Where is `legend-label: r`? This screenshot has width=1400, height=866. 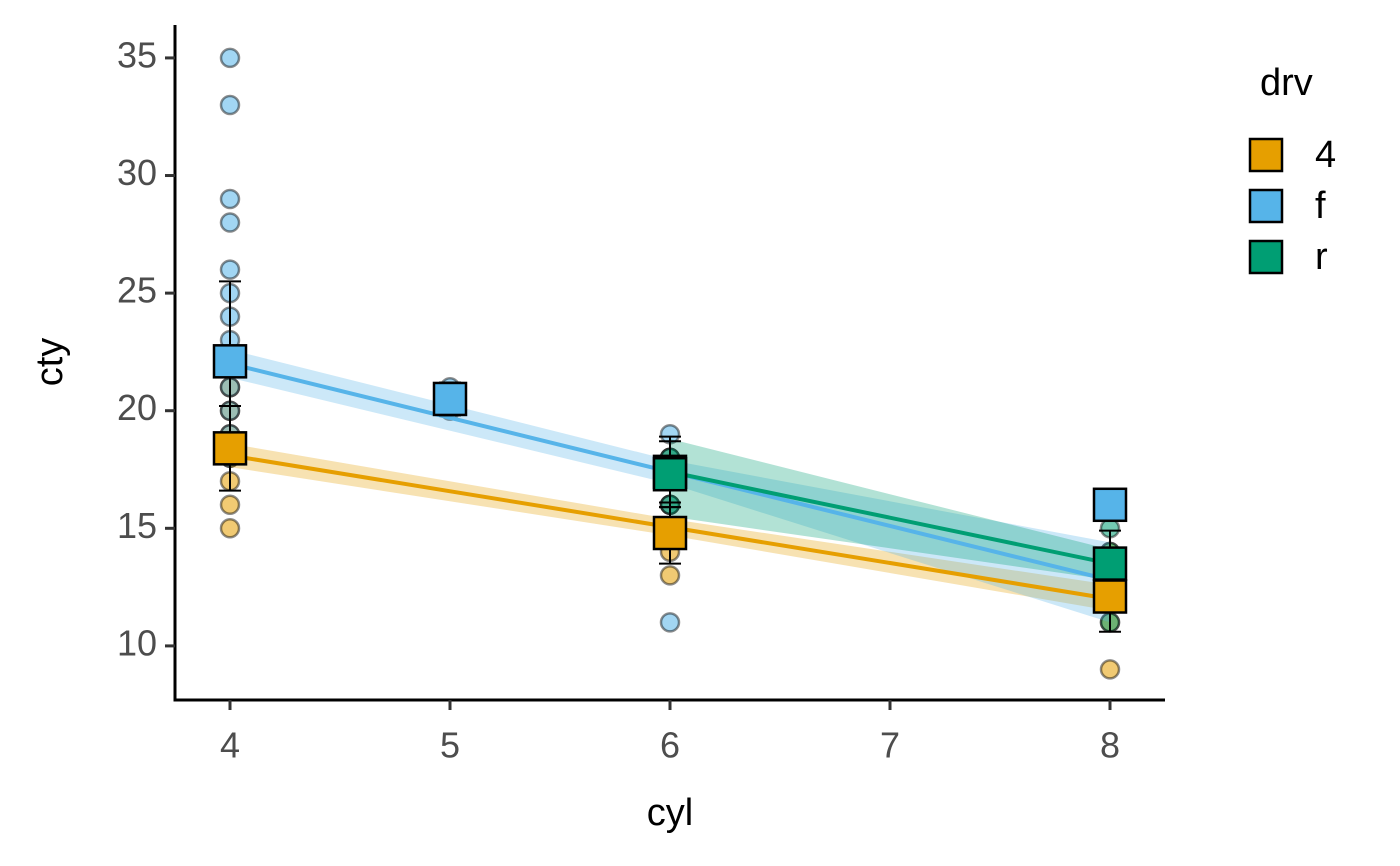
legend-label: r is located at coordinates (1321, 257).